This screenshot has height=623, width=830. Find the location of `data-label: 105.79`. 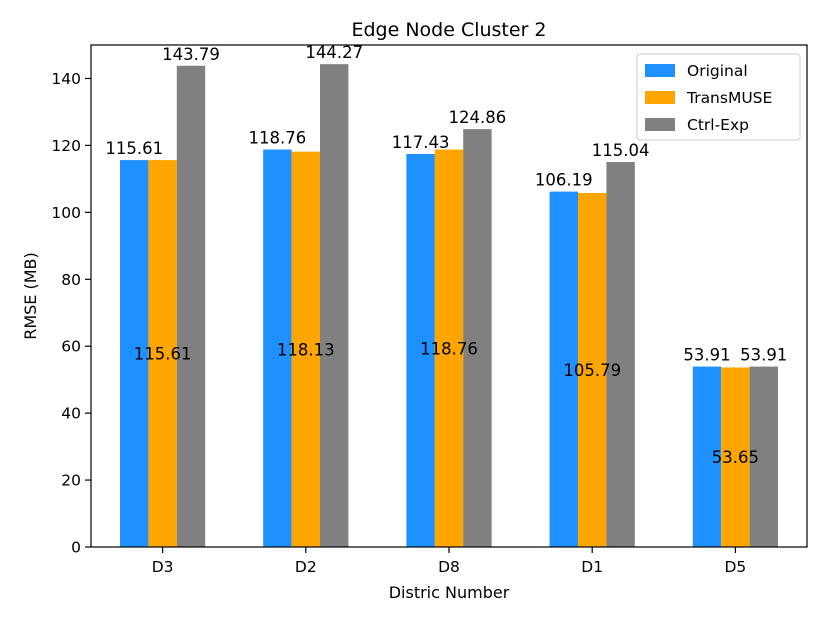

data-label: 105.79 is located at coordinates (592, 370).